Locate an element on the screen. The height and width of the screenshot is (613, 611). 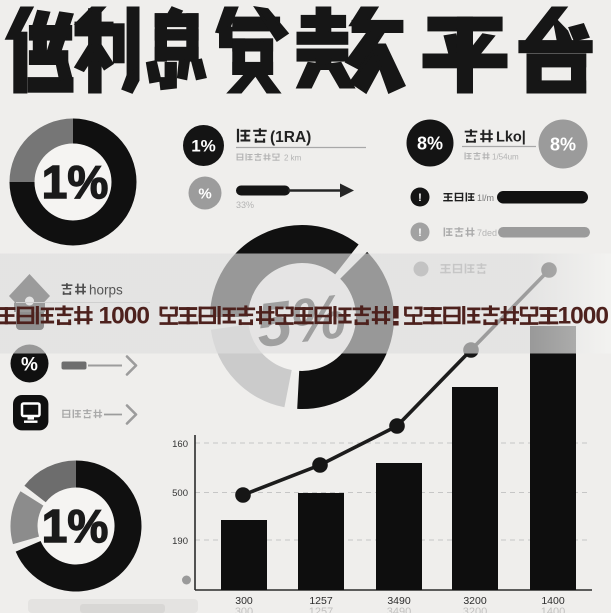
svg-text: 500 is located at coordinates (180, 493).